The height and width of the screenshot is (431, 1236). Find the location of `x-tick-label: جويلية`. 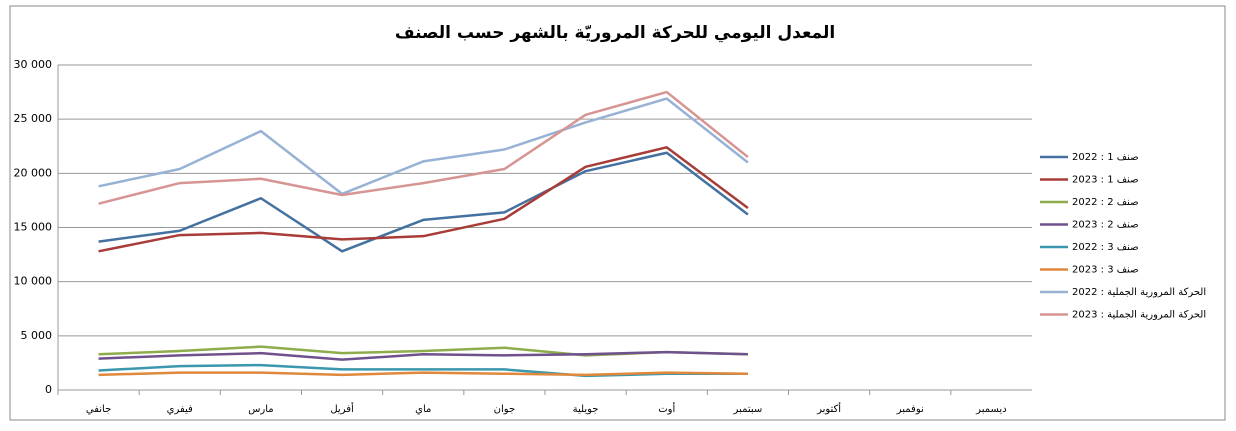

x-tick-label: جويلية is located at coordinates (586, 409).